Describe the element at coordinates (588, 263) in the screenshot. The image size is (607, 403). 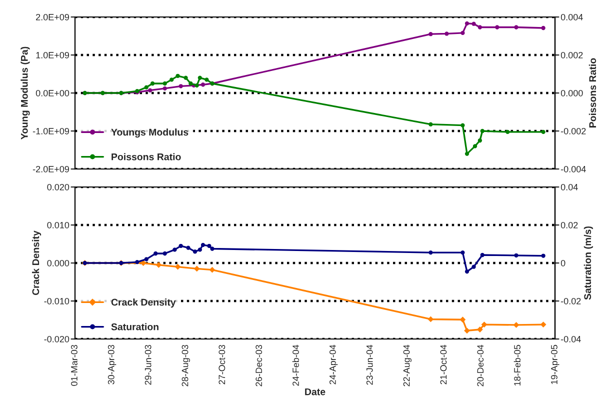
I see `y2-axis-title: Saturation (m/s)` at that location.